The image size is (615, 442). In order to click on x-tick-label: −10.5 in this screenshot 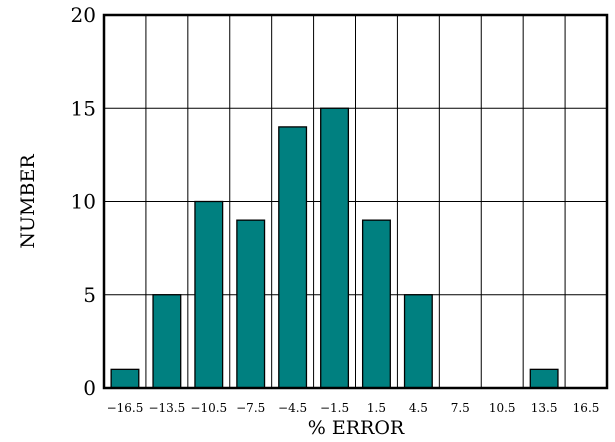, I will do `click(208, 408)`.